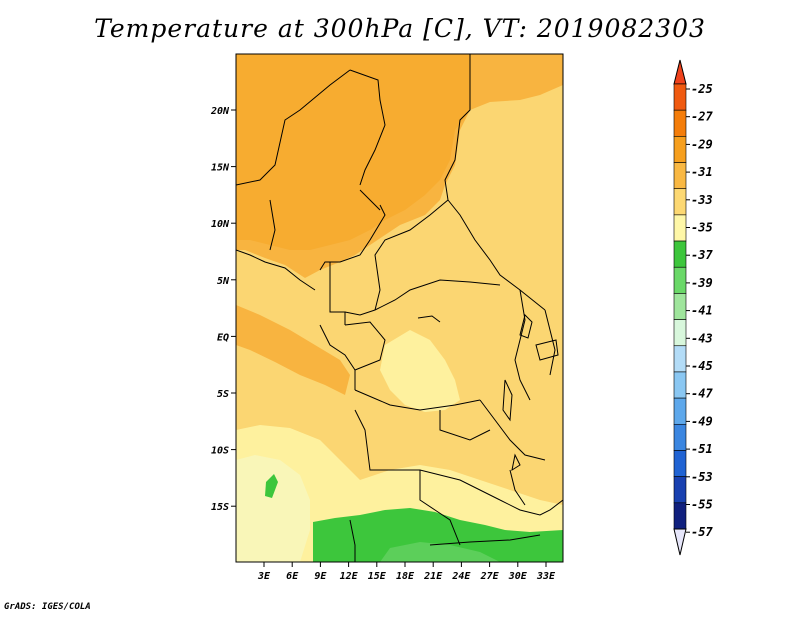 The height and width of the screenshot is (618, 800). I want to click on lon-tick-label: 24E, so click(461, 576).